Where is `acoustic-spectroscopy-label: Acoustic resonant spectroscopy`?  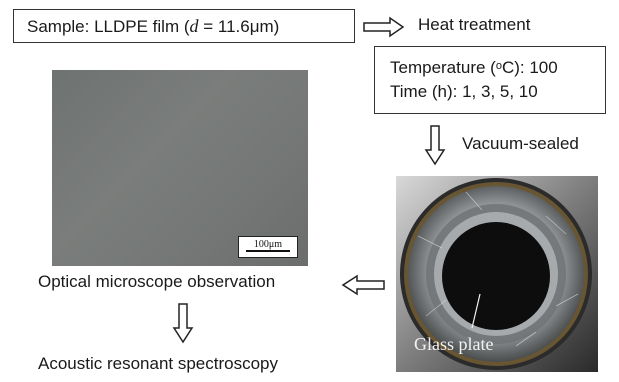 acoustic-spectroscopy-label: Acoustic resonant spectroscopy is located at coordinates (158, 363).